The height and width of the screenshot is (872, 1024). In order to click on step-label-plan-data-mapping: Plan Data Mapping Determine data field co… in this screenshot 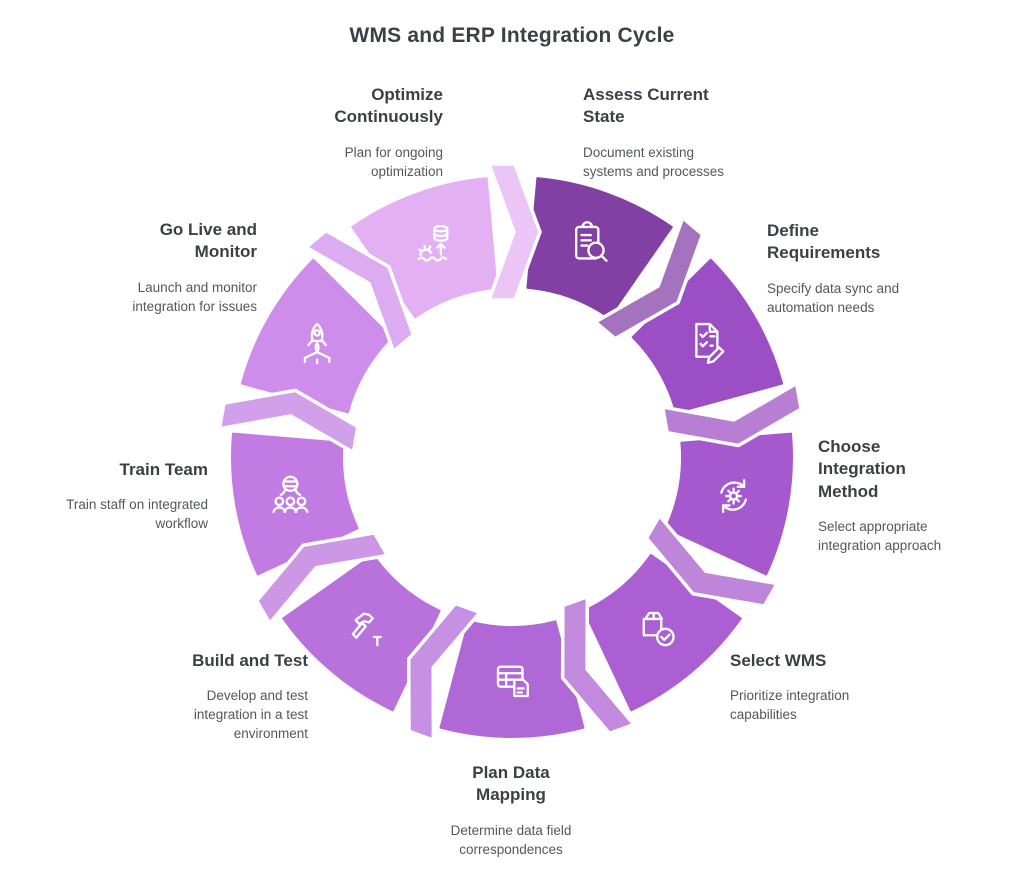, I will do `click(511, 810)`.